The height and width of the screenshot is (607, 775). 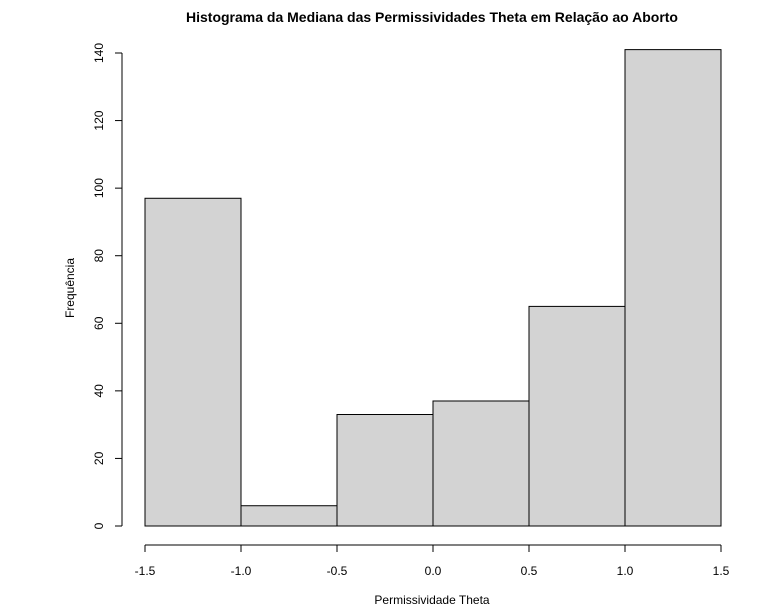 I want to click on y-tick-label-6: 100, so click(x=99, y=188).